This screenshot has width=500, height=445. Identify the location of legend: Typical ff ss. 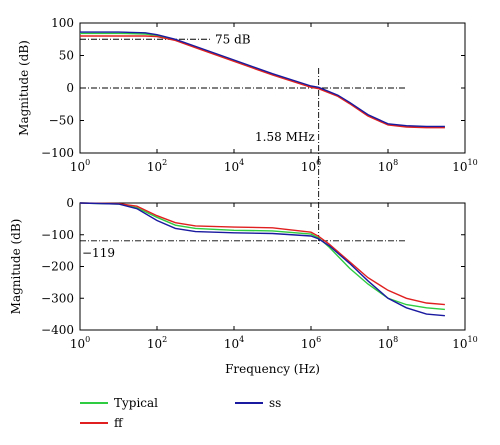
(180, 413).